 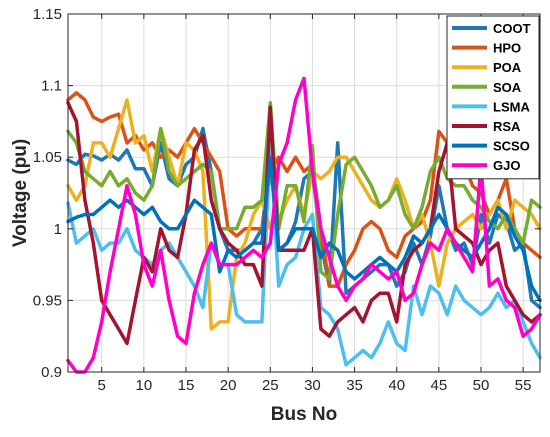 What do you see at coordinates (186, 385) in the screenshot?
I see `x-tick-label: 15` at bounding box center [186, 385].